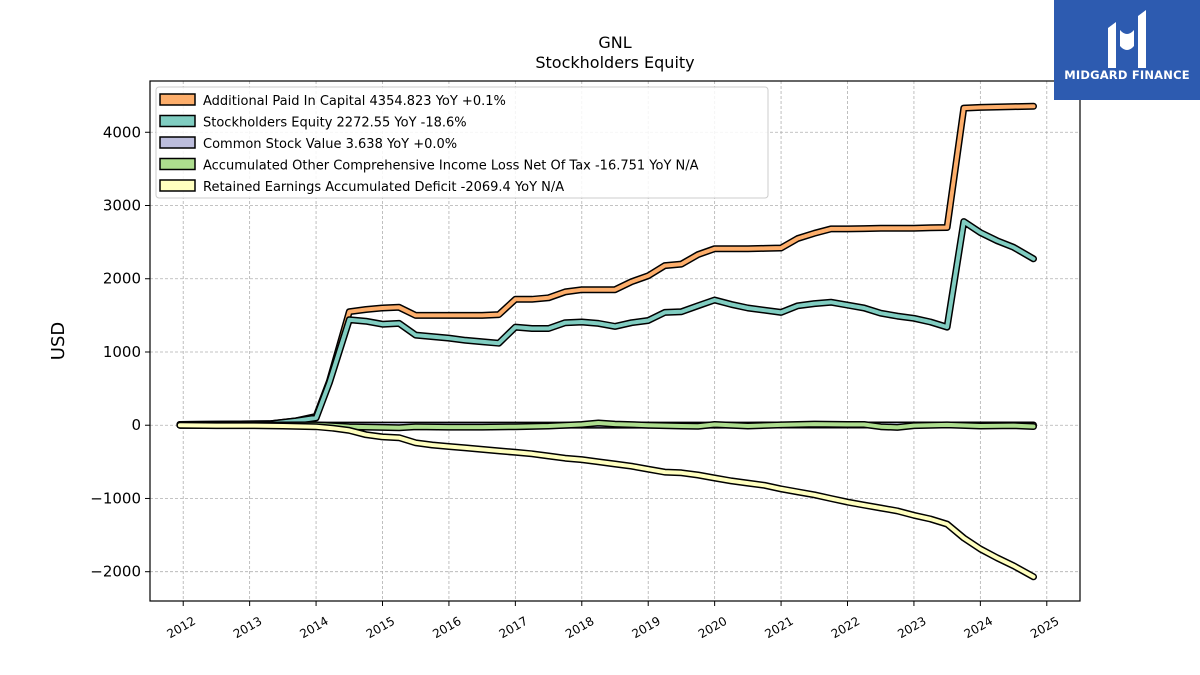 The height and width of the screenshot is (675, 1200). I want to click on y-tick-label: −1000, so click(115, 498).